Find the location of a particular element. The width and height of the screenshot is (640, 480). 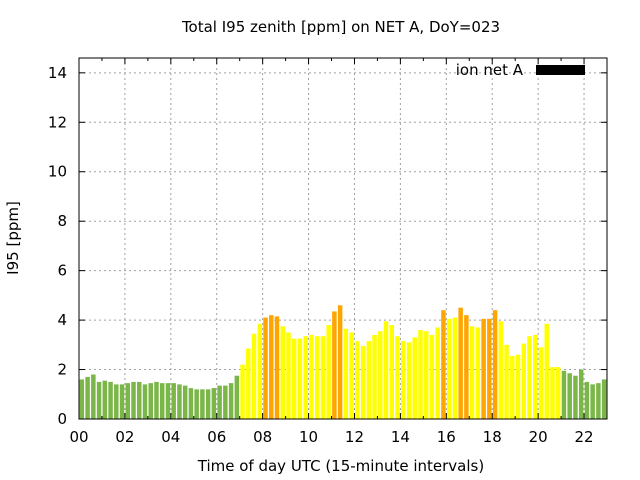

x-axis-label: Time of day UTC (15-minute intervals) is located at coordinates (340, 466).